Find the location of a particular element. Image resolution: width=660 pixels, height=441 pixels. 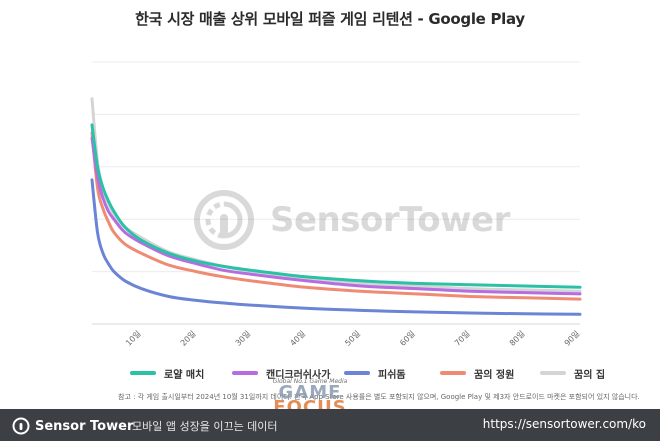

legend-label: 꿈의 정원 is located at coordinates (494, 375).